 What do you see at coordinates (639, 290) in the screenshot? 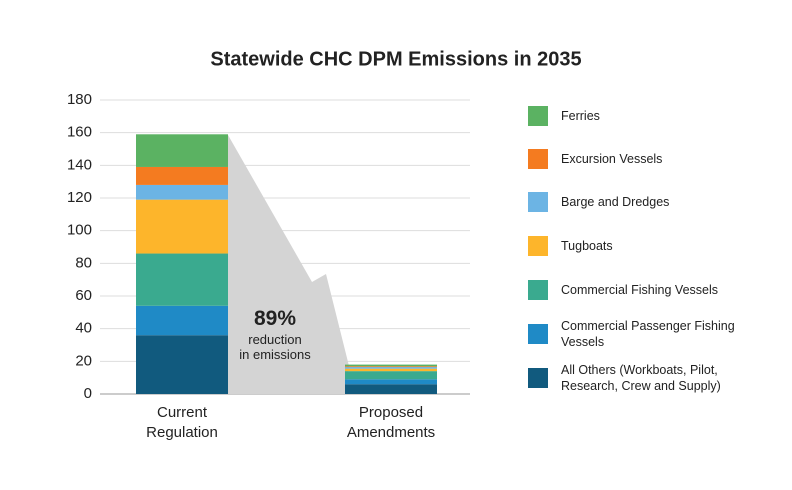
I see `legend-label: Commercial Fishing Vessels` at bounding box center [639, 290].